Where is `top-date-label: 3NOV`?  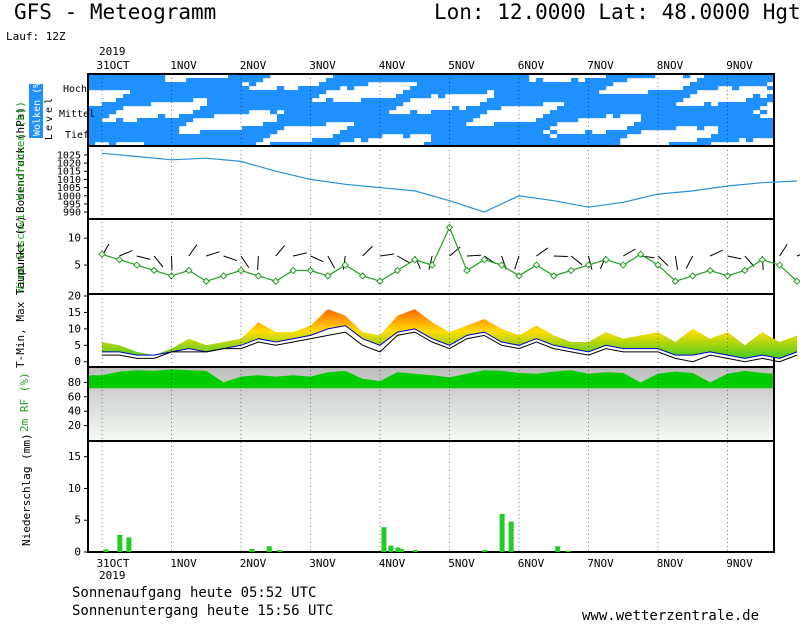
top-date-label: 3NOV is located at coordinates (322, 65).